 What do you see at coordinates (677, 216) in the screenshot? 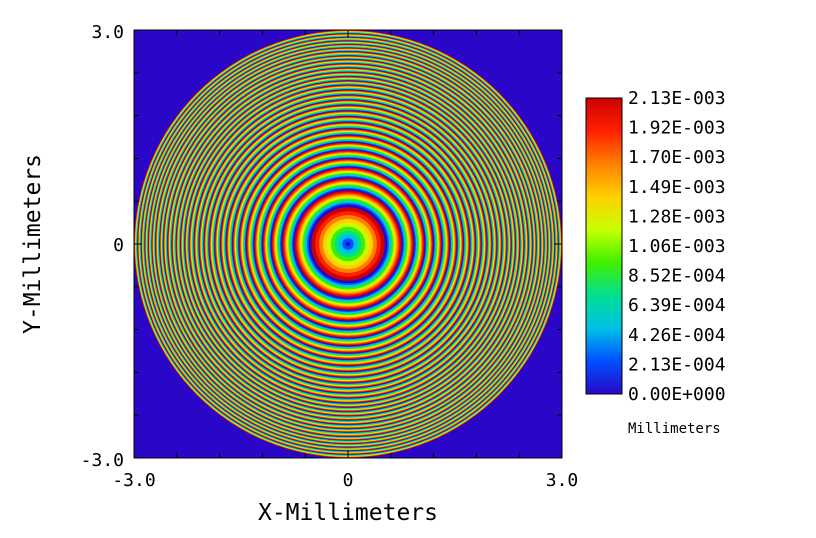
I see `colorbar-tick-label: 1.28E-003` at bounding box center [677, 216].